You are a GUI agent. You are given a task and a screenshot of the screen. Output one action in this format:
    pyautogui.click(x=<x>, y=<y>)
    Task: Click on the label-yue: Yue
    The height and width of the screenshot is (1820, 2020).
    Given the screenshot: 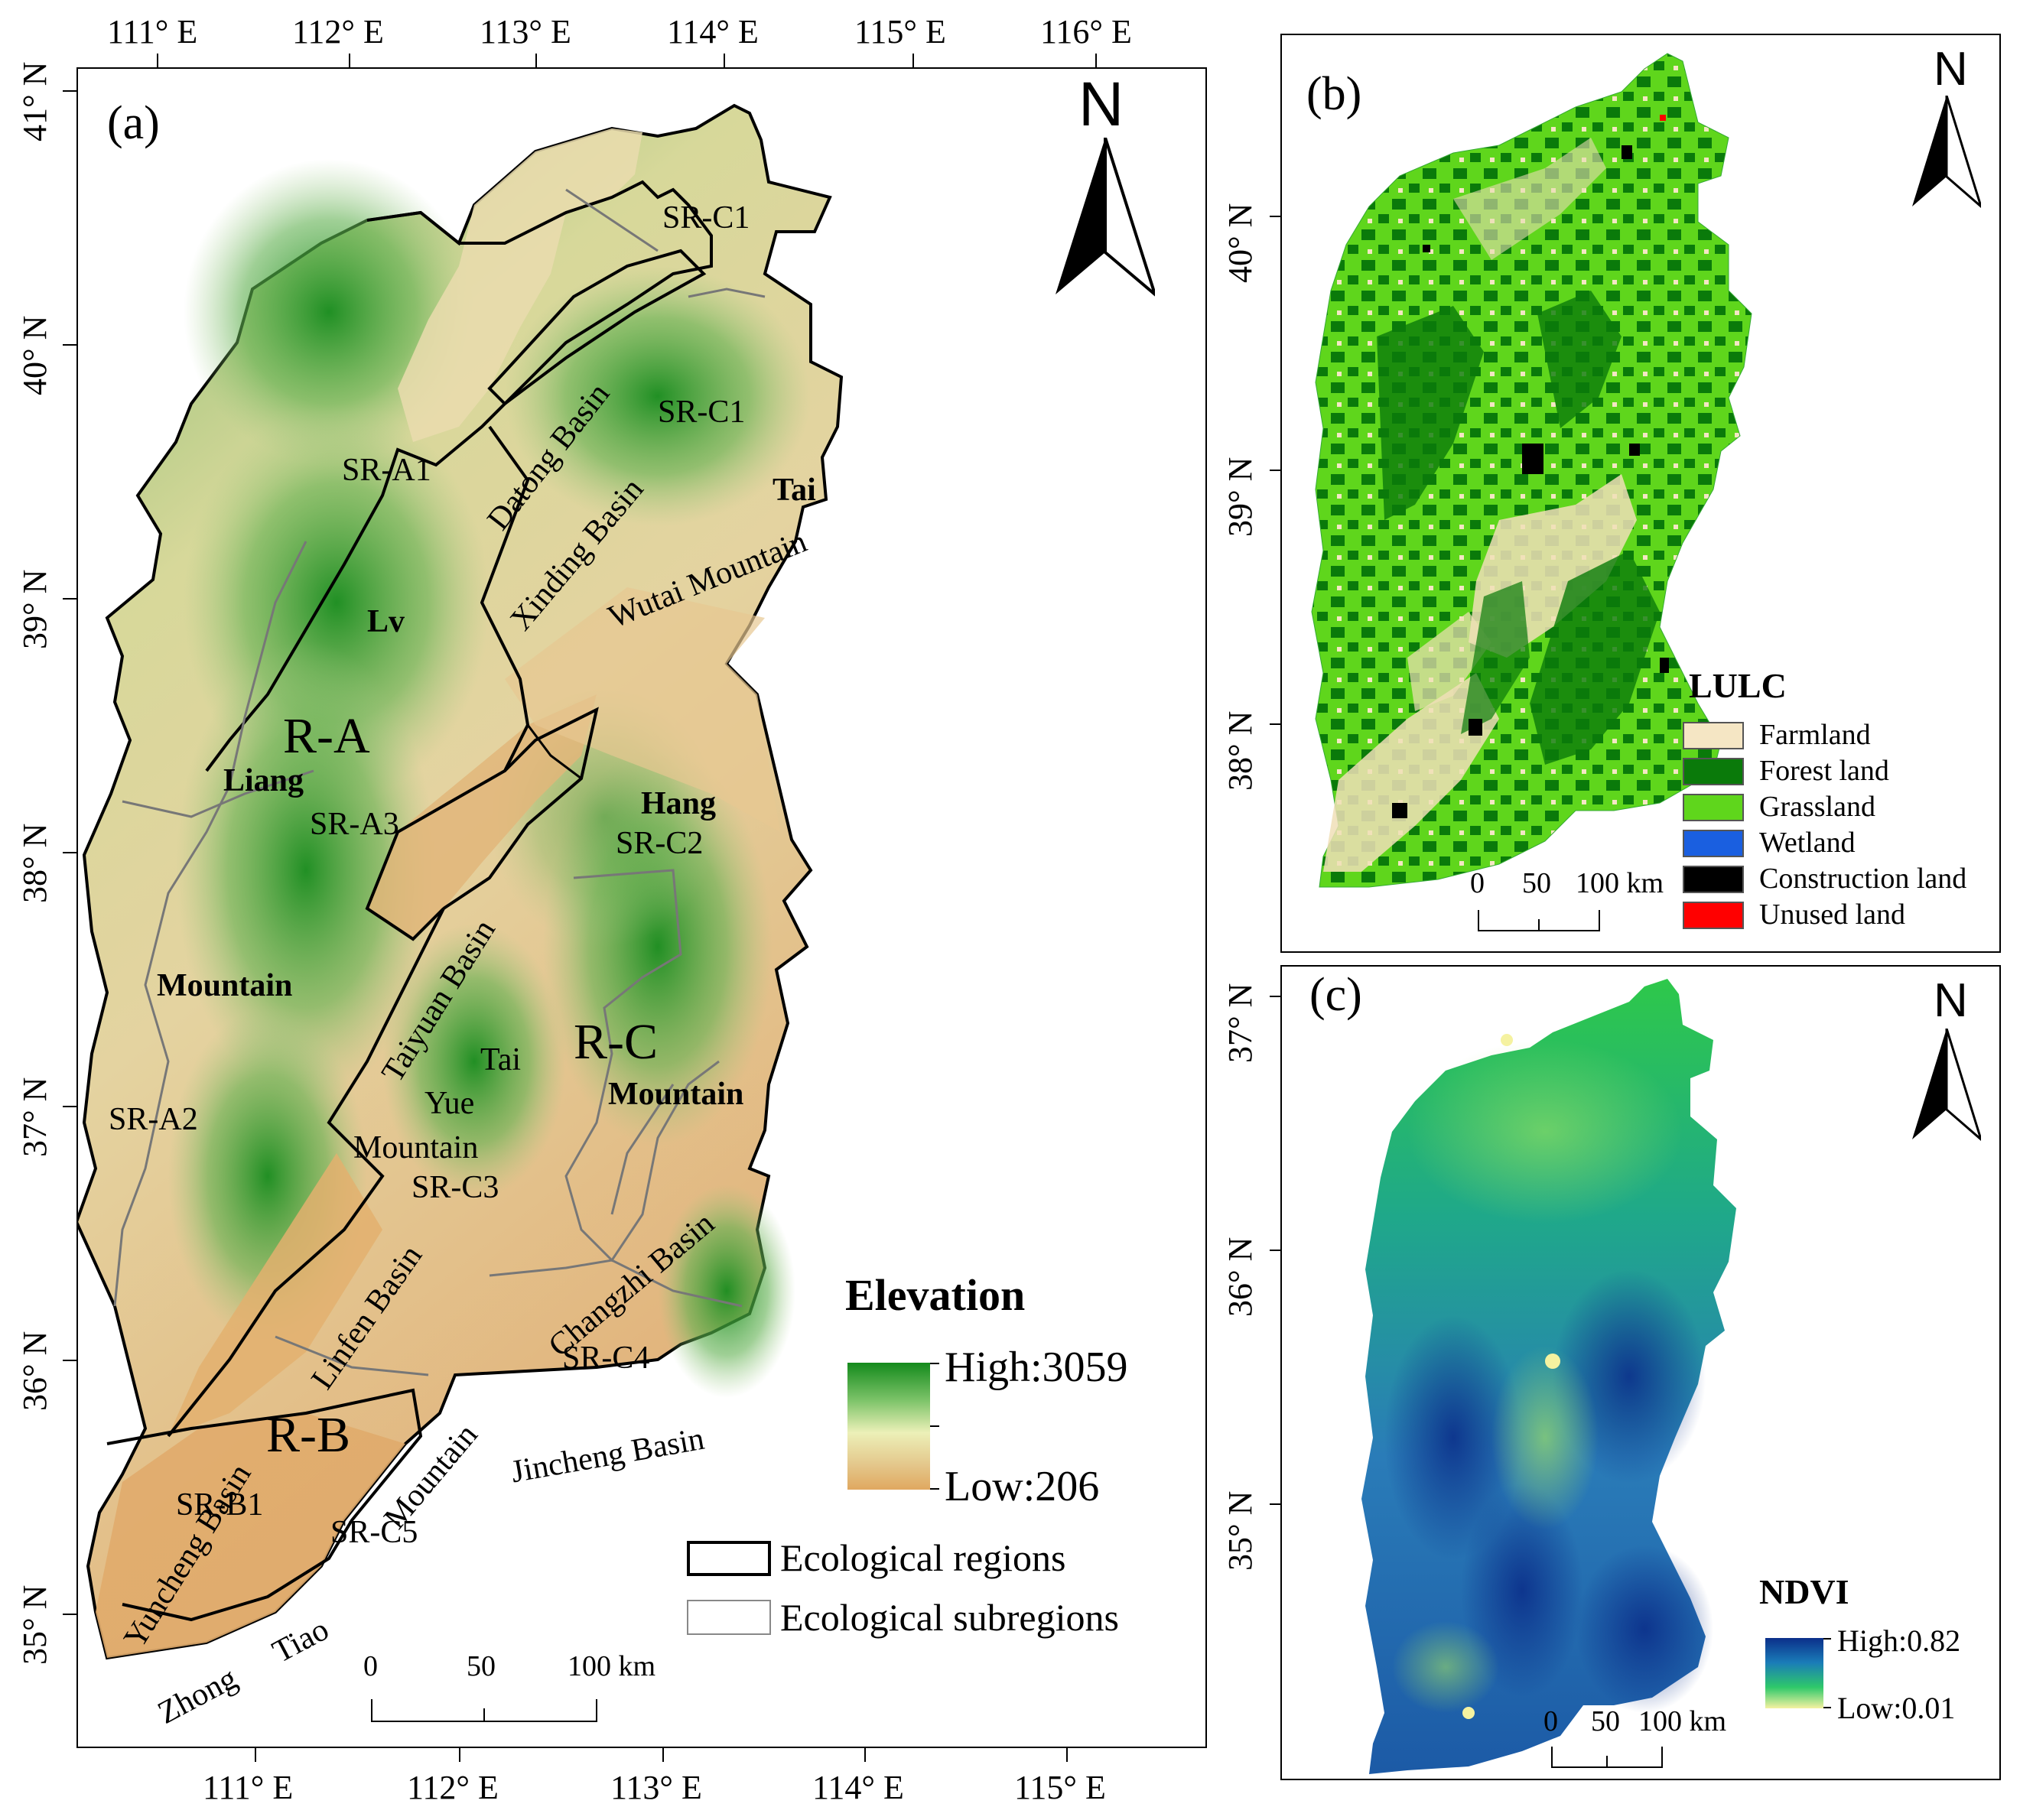 What is the action you would take?
    pyautogui.click(x=449, y=1103)
    